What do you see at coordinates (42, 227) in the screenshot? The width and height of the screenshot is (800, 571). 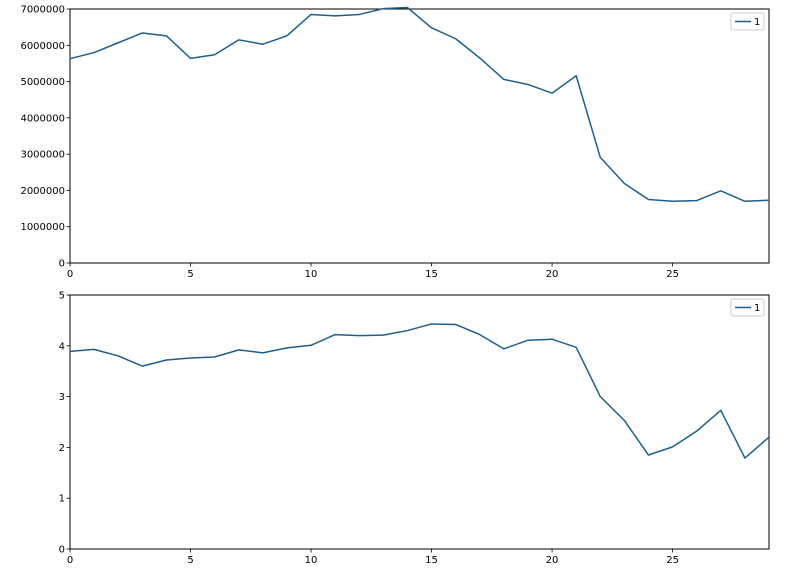 I see `y-tick-label: 1000000` at bounding box center [42, 227].